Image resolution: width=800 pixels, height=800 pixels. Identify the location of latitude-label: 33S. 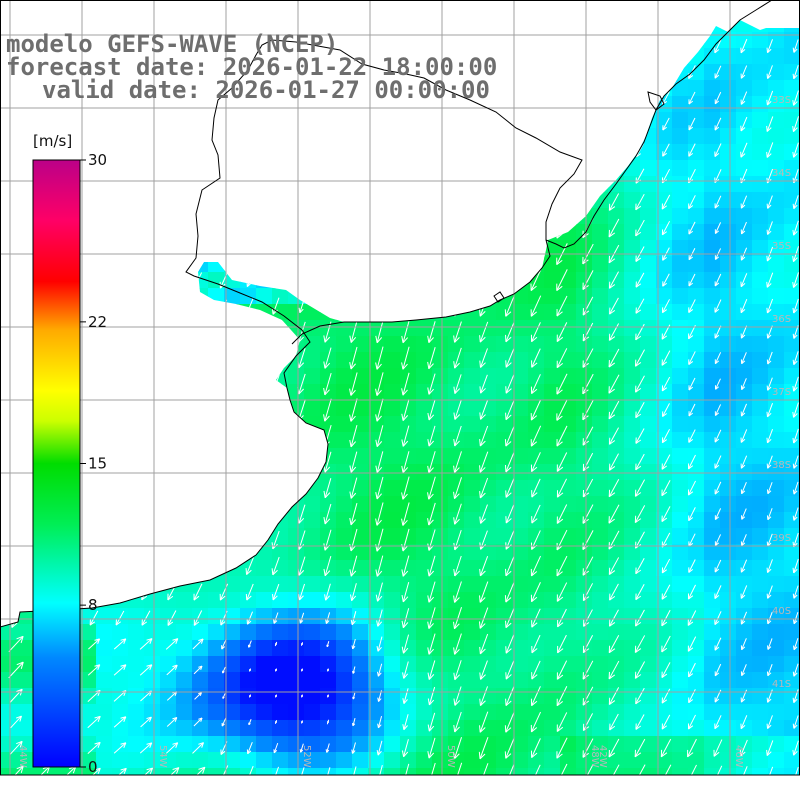
(781, 100).